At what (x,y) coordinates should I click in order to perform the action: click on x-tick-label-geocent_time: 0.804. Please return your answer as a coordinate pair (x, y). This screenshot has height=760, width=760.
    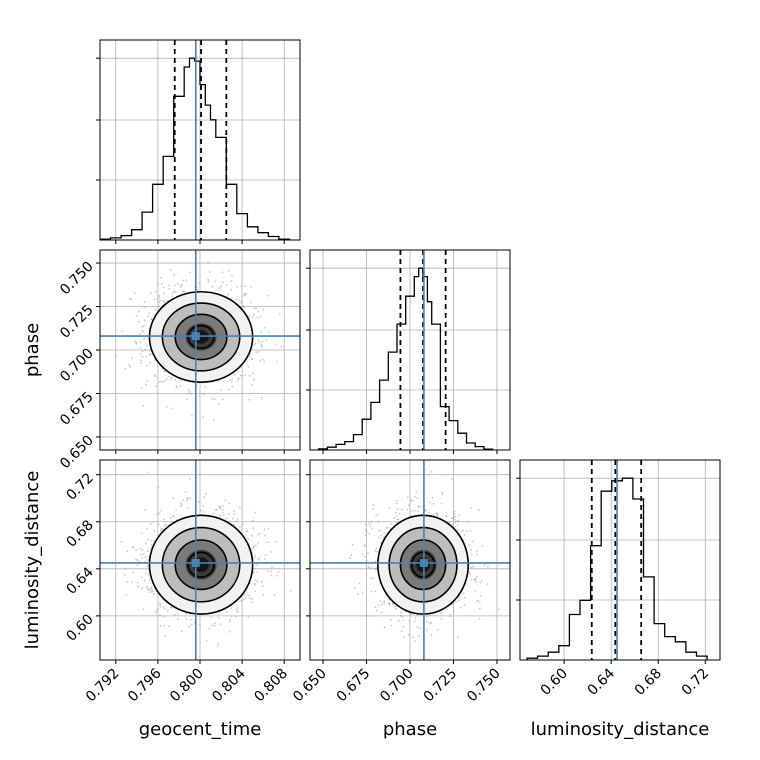
    Looking at the image, I should click on (229, 685).